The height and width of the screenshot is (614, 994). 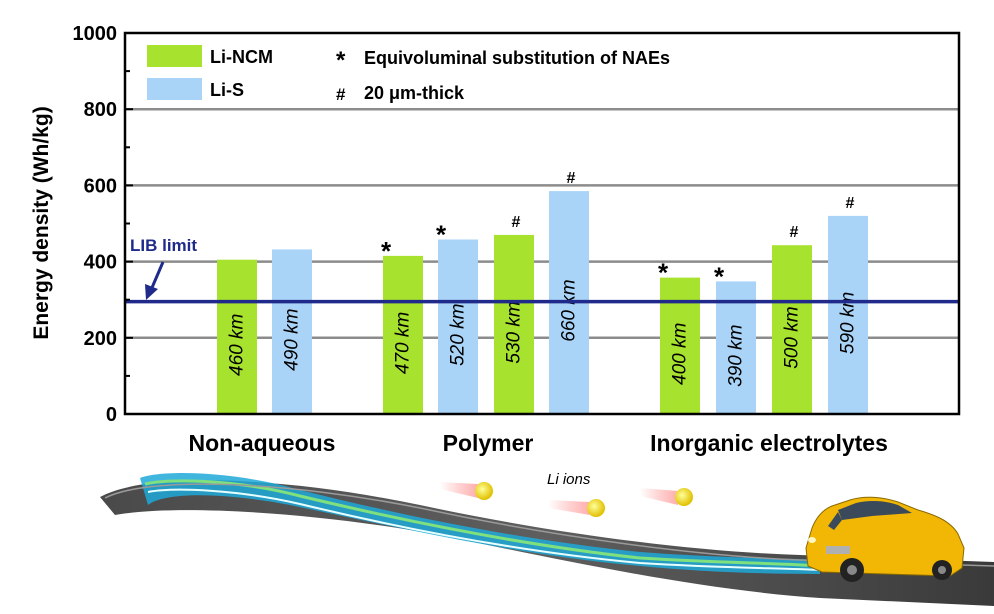 I want to click on x-category-label: Polymer, so click(x=488, y=443).